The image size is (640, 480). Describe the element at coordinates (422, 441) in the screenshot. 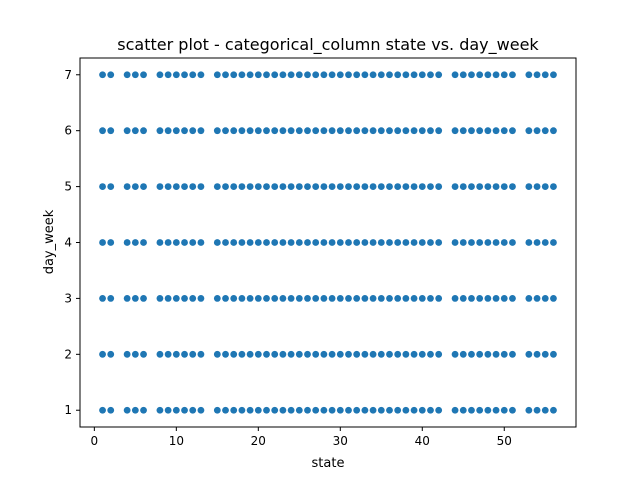

I see `x-tick-label: 40` at that location.